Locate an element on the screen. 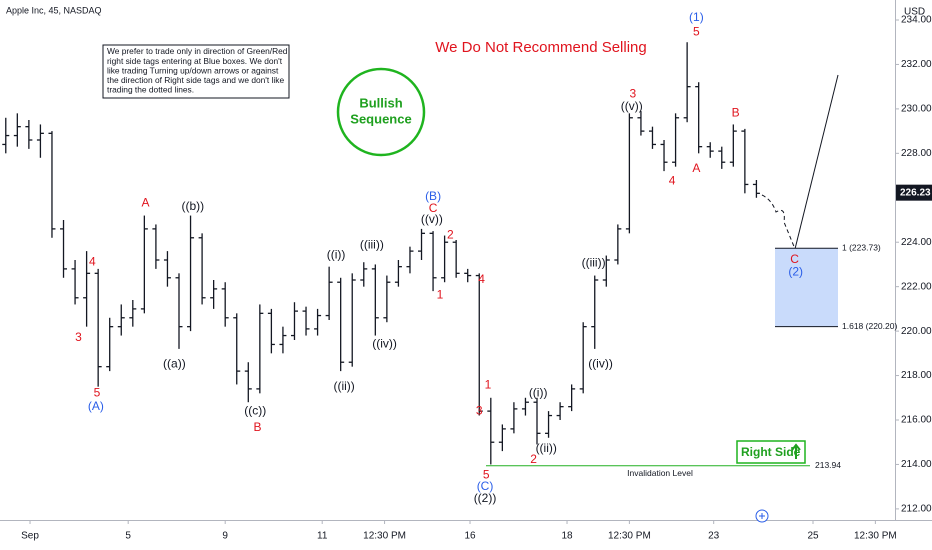 This screenshot has width=932, height=550. wave-label: (1) is located at coordinates (696, 17).